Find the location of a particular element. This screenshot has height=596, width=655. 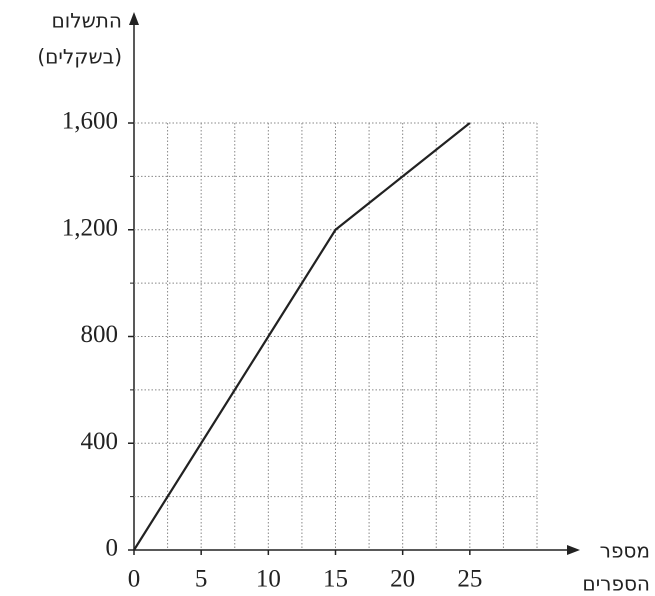

y-axis-label: התשלום is located at coordinates (87, 21).